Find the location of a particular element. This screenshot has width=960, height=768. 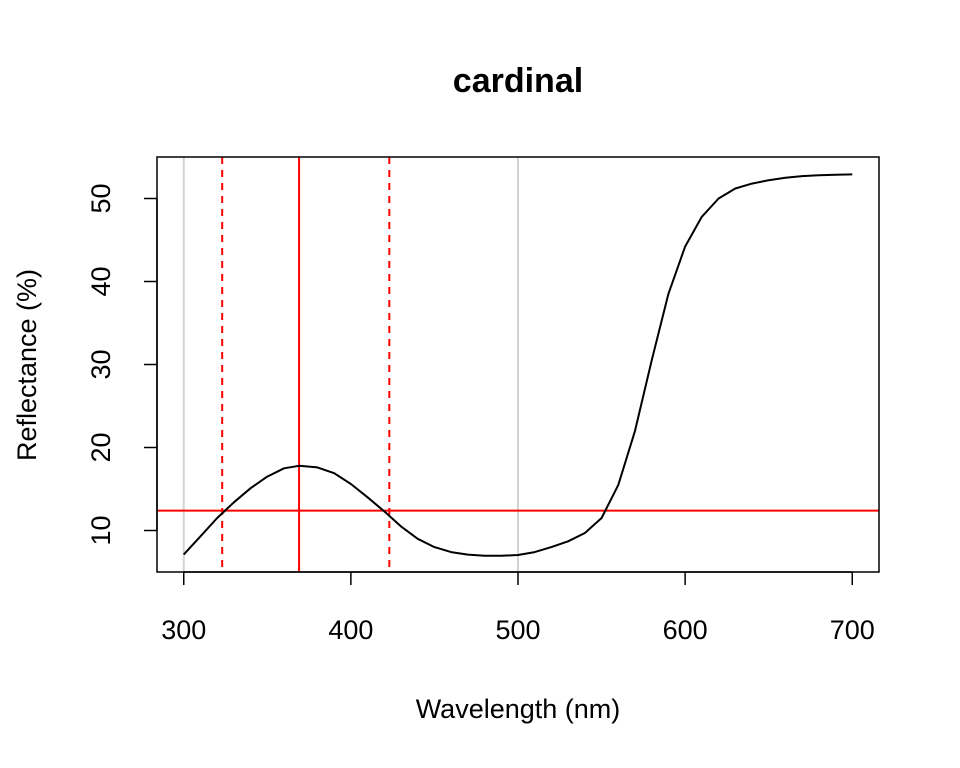

y-tick-label-30: 30 is located at coordinates (101, 364).